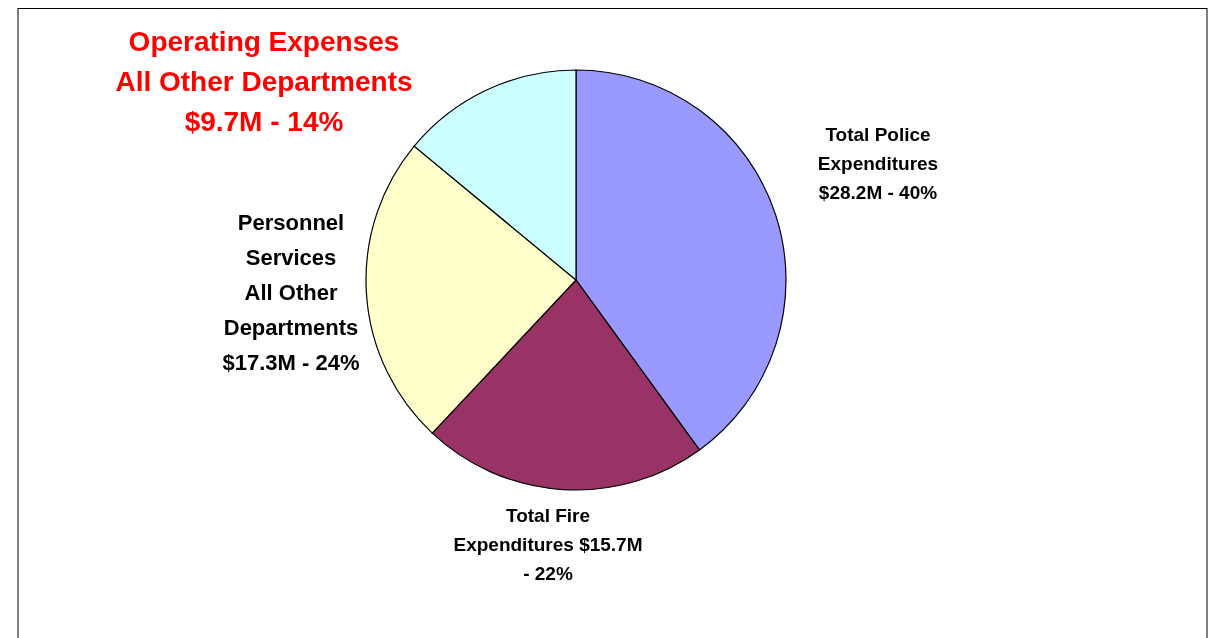 This screenshot has width=1209, height=638. I want to click on slice-label: Personnel Services All Other Departments $17.3M - 24%, so click(291, 292).